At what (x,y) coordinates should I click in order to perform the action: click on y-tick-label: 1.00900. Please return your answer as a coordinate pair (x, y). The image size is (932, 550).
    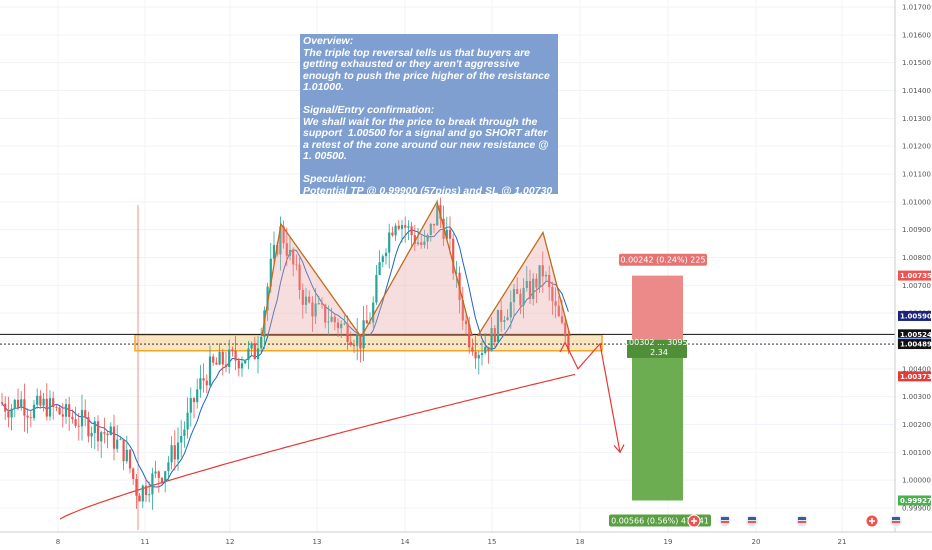
    Looking at the image, I should click on (916, 230).